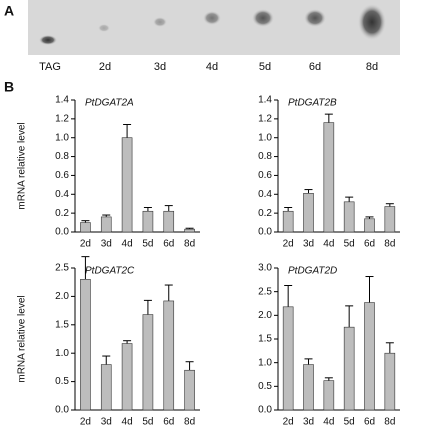 The image size is (445, 436). Describe the element at coordinates (9, 87) in the screenshot. I see `panel-label: B` at that location.